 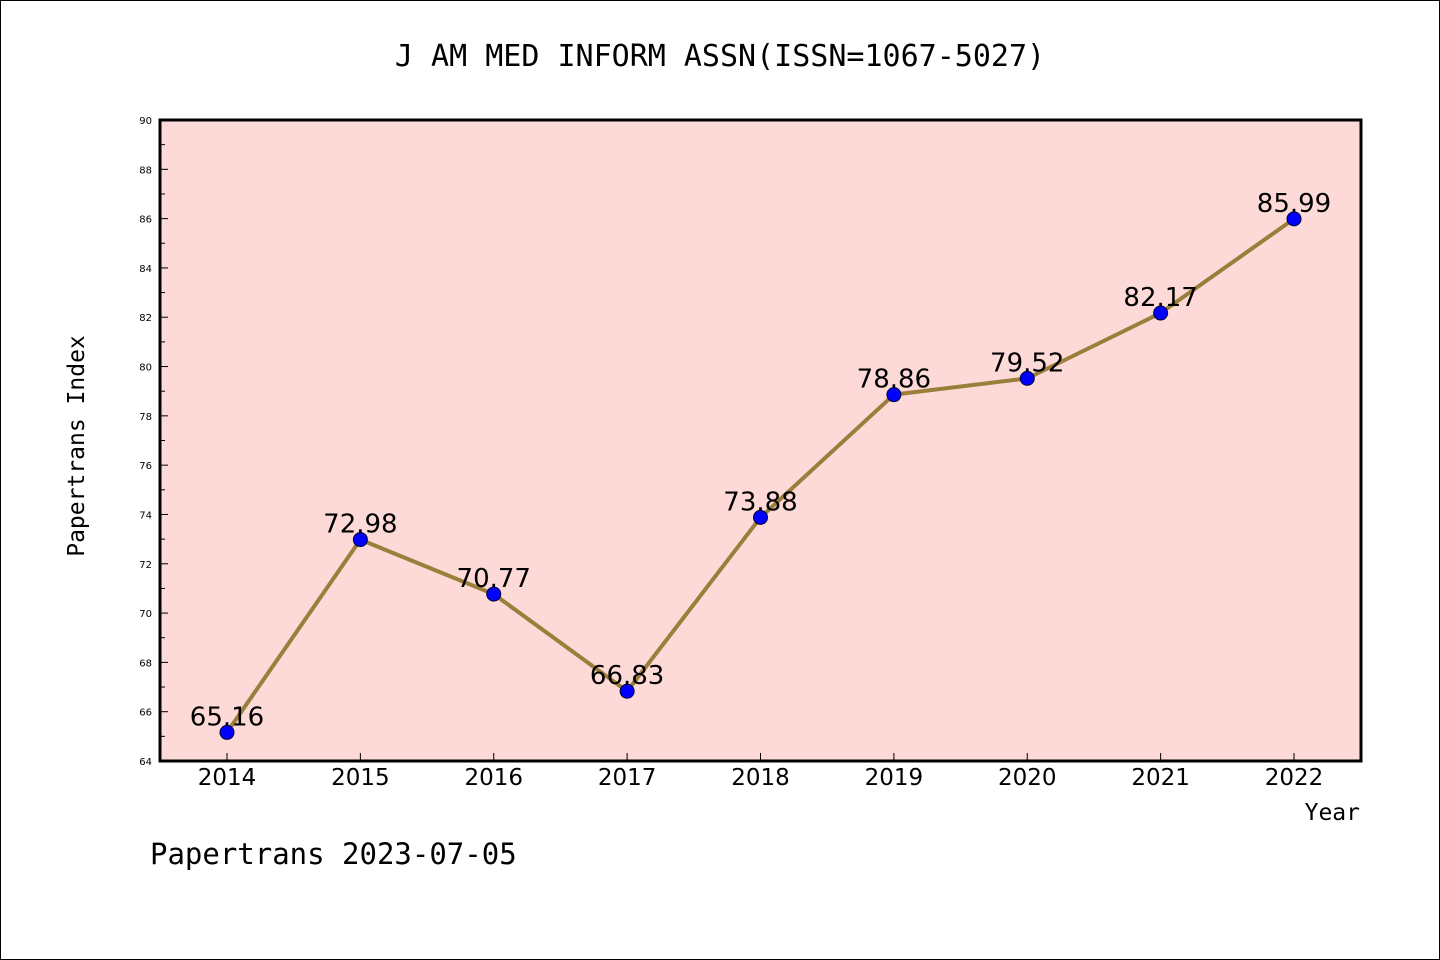 I want to click on y-tick-label: 66, so click(x=145, y=713).